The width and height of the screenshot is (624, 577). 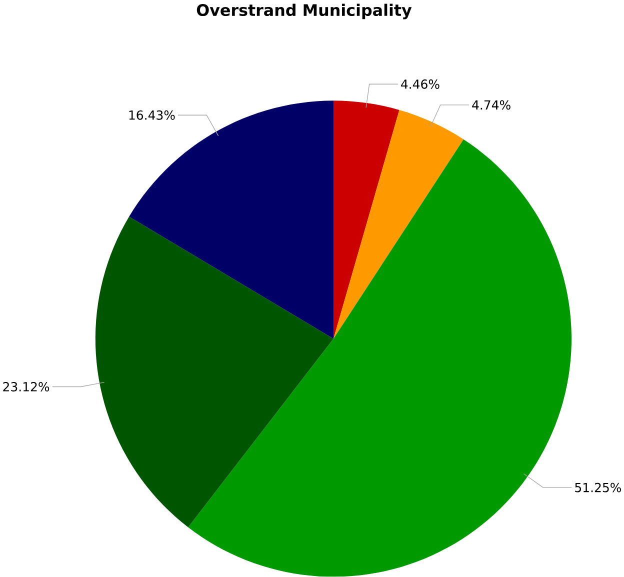 I want to click on data-label: 4.46%, so click(x=420, y=84).